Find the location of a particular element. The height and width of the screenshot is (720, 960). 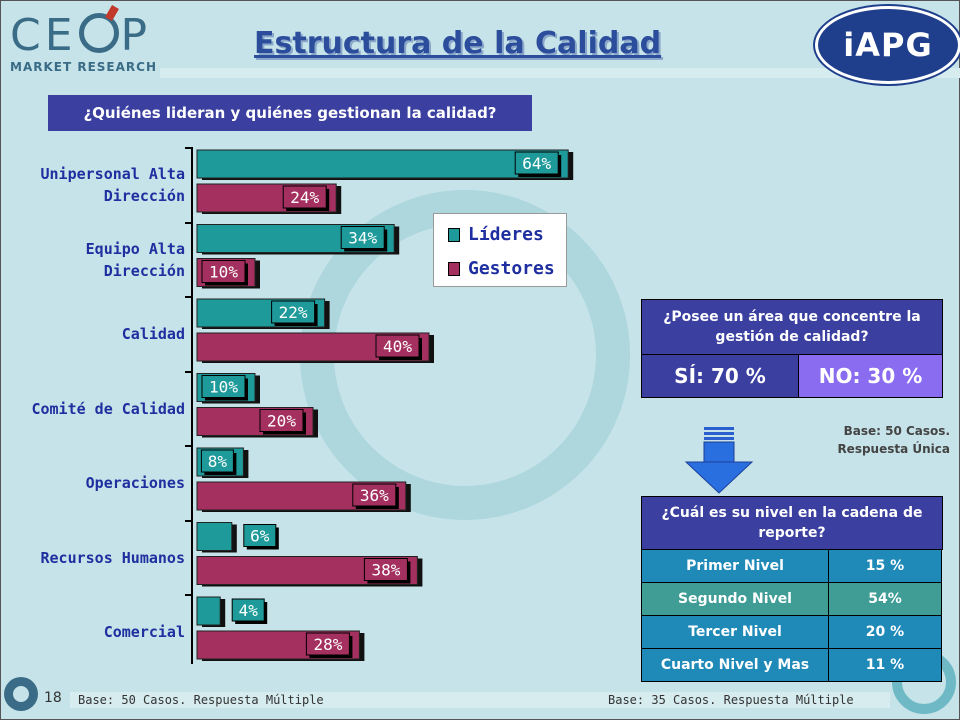

svg-text: 6% is located at coordinates (260, 536).